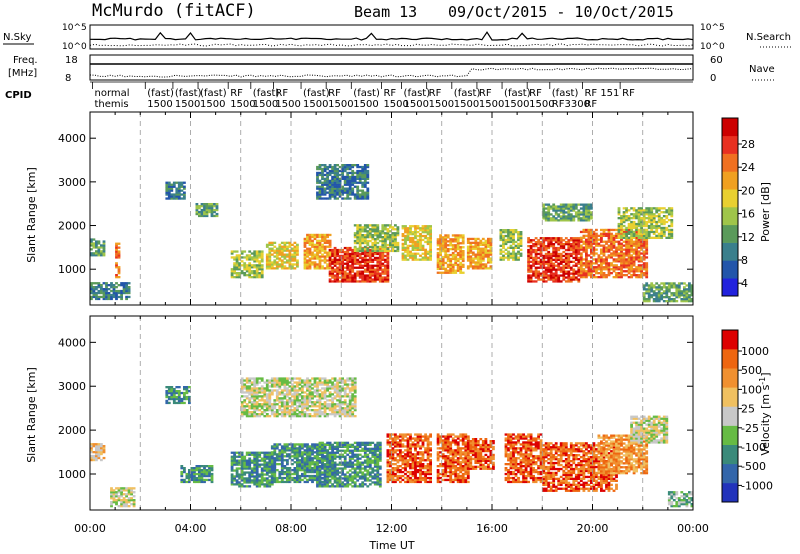  Describe the element at coordinates (750, 428) in the screenshot. I see `cb1-tick-4: -25` at that location.